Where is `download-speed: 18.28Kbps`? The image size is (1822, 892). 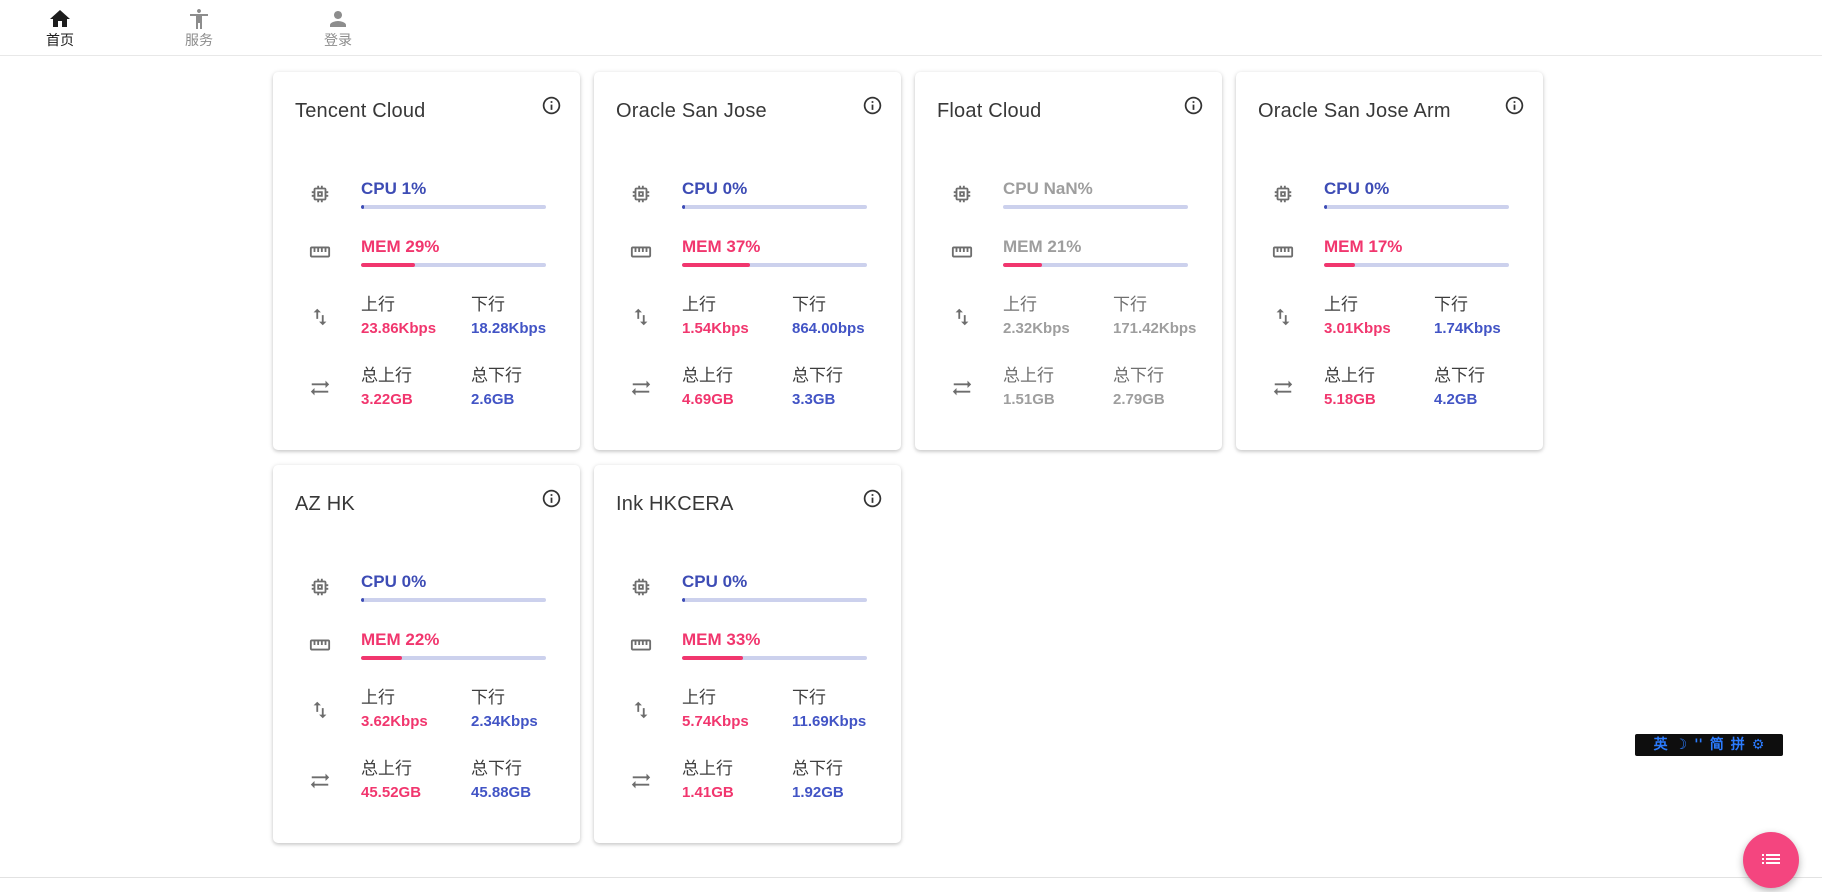 download-speed: 18.28Kbps is located at coordinates (509, 328).